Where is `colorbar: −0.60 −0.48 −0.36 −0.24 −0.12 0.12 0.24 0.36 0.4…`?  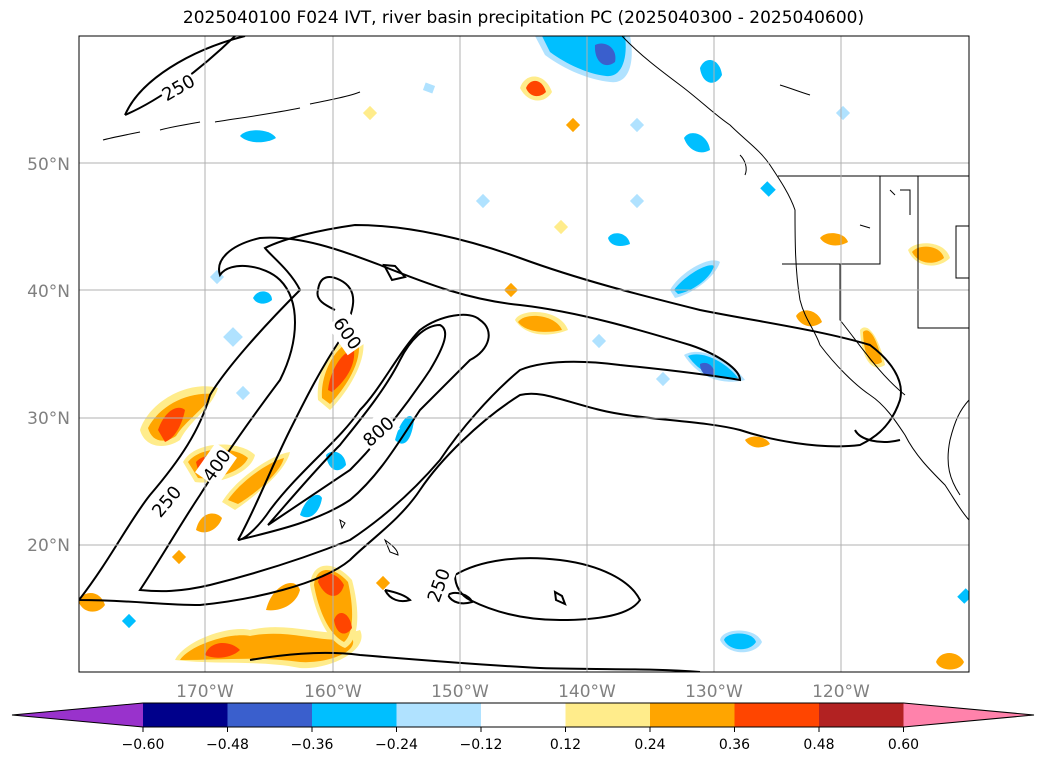
colorbar: −0.60 −0.48 −0.36 −0.24 −0.12 0.12 0.24 0.36 0.4… is located at coordinates (523, 727).